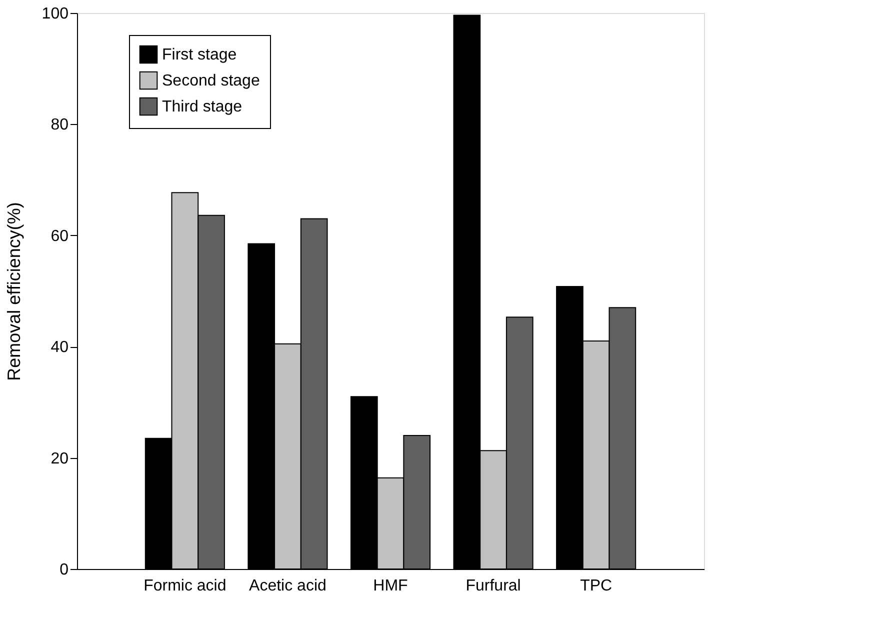 The height and width of the screenshot is (622, 872). What do you see at coordinates (493, 586) in the screenshot?
I see `x-tick-label: Furfural` at bounding box center [493, 586].